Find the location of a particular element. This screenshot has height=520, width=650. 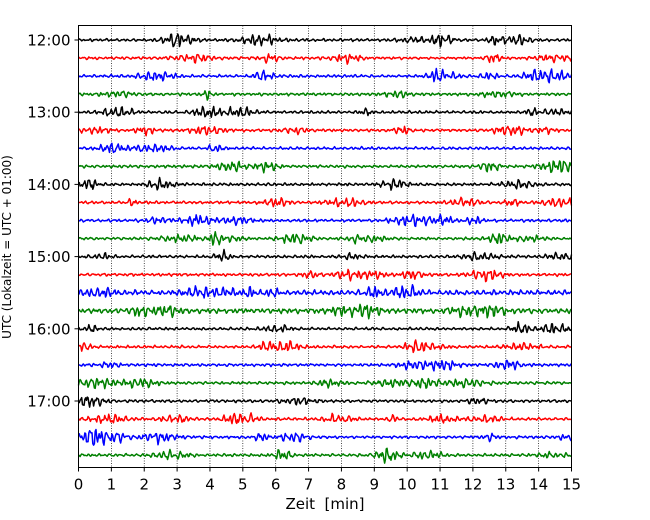

x-axis: 0 1 2 3 4 5 6 7 8 9 10 11 12 13 14 15 is located at coordinates (327, 480).